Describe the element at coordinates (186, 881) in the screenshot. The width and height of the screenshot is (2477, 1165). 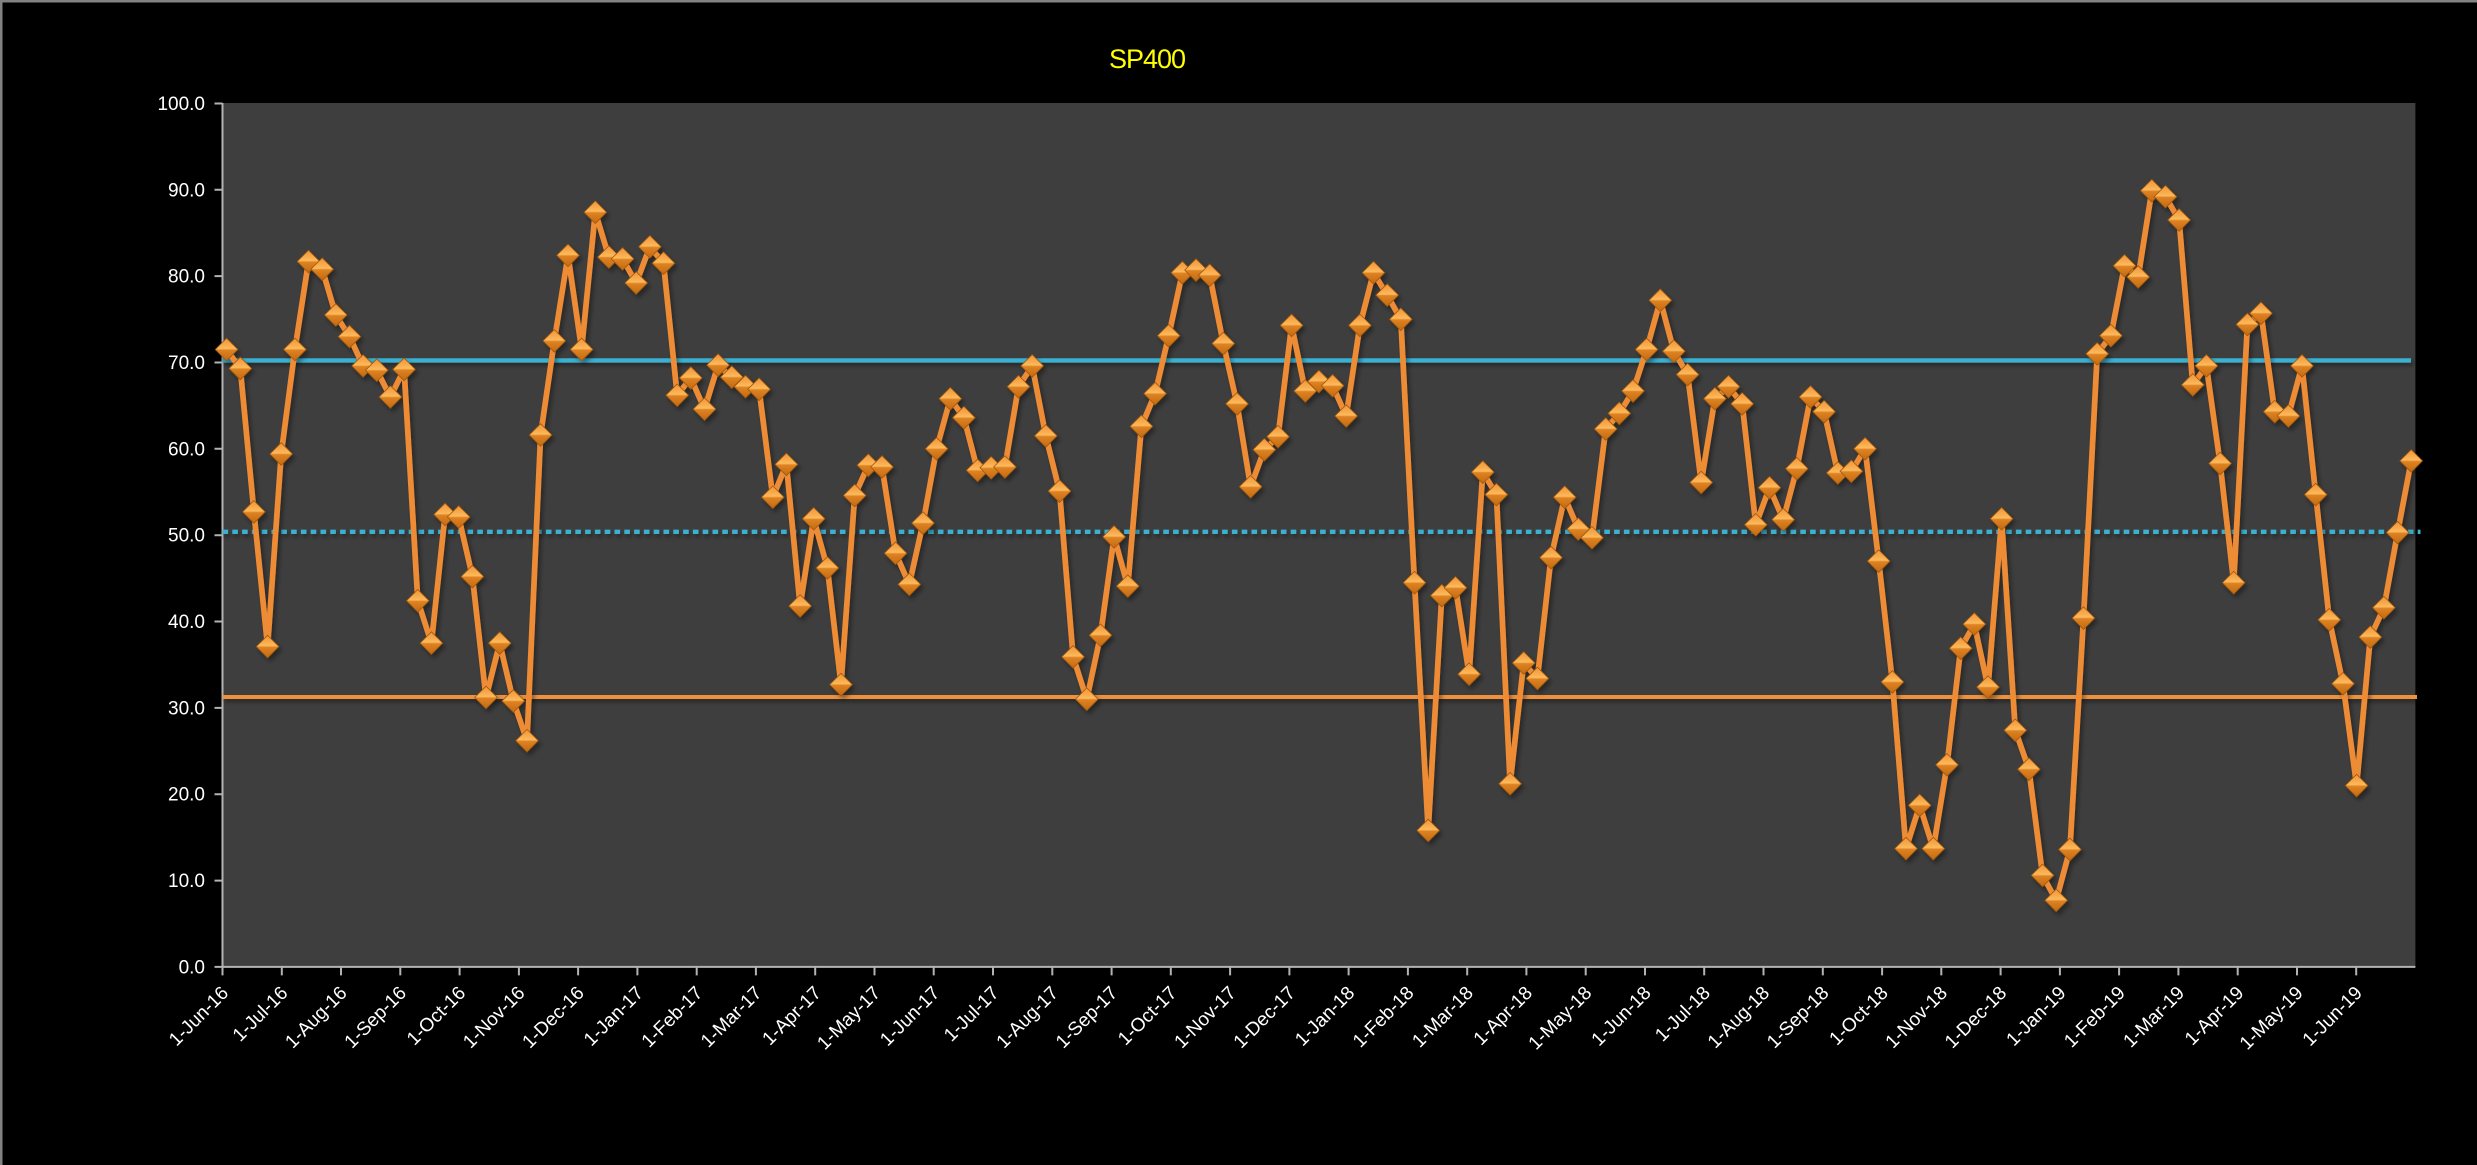
I see `svg-text: 10.0` at that location.